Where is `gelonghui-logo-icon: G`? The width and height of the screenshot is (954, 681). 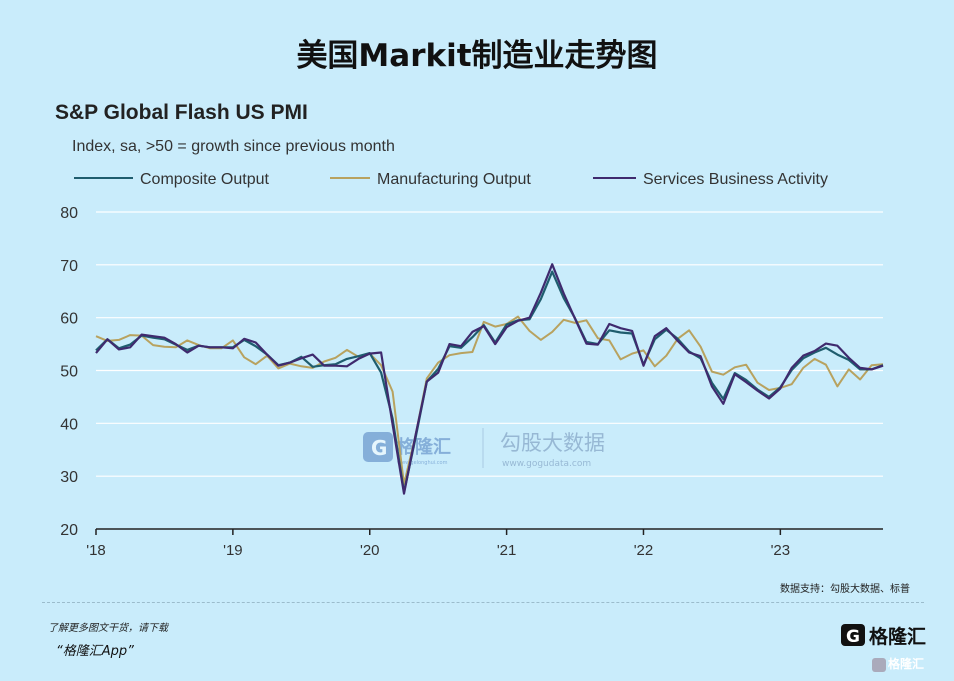
gelonghui-logo-icon: G is located at coordinates (853, 635).